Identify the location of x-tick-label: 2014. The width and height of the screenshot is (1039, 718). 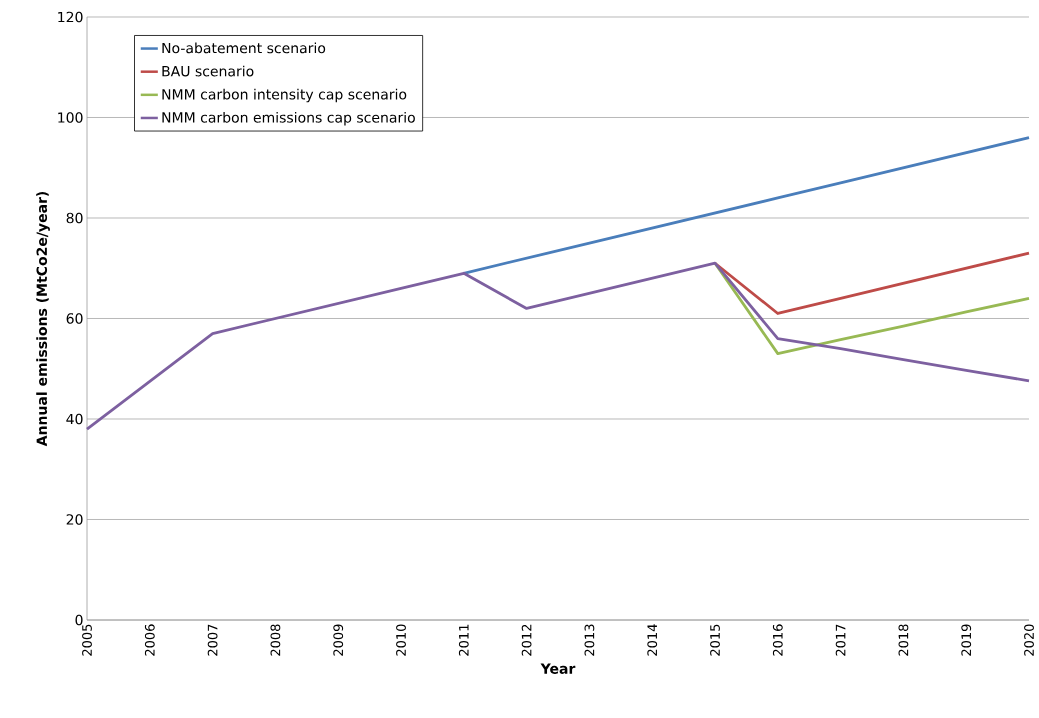
(652, 640).